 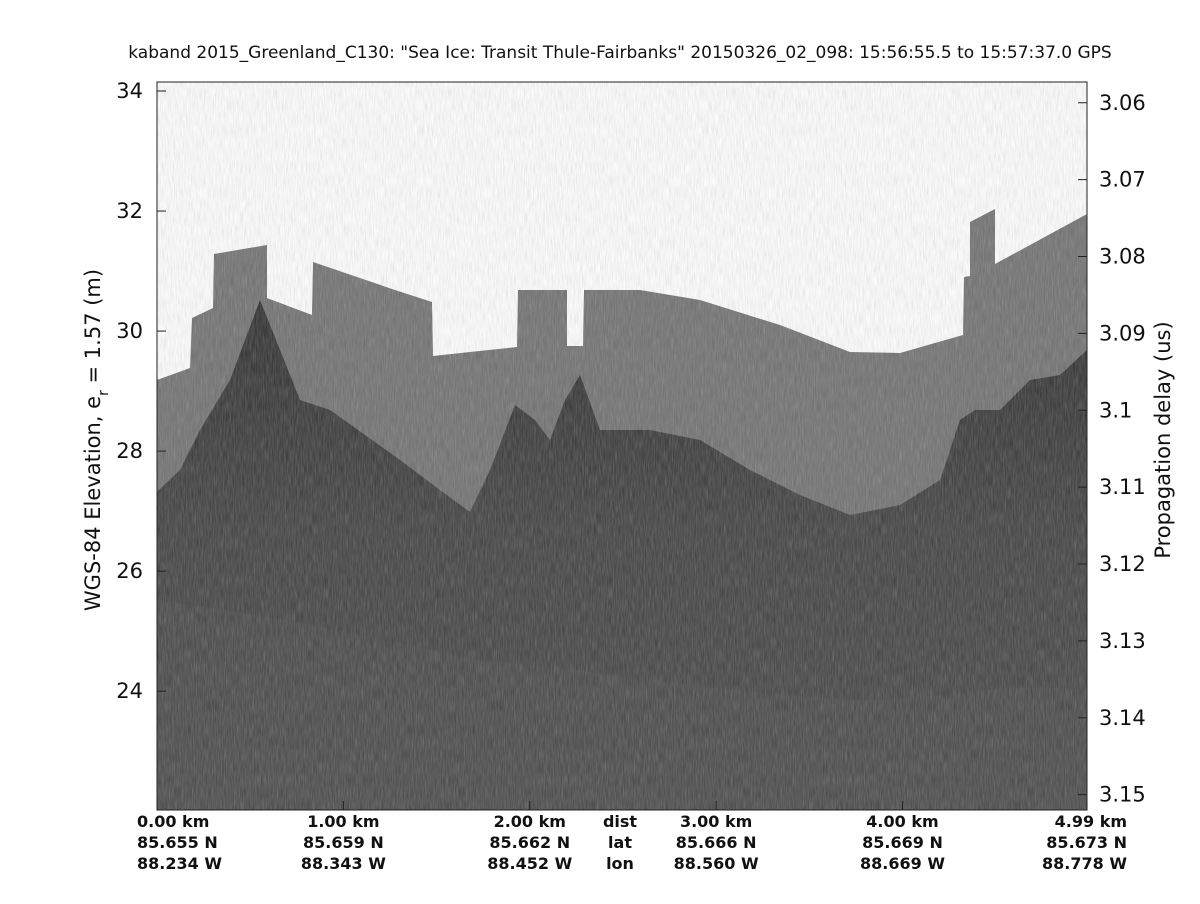 What do you see at coordinates (1084, 863) in the screenshot?
I see `lon-label: 88.778 W` at bounding box center [1084, 863].